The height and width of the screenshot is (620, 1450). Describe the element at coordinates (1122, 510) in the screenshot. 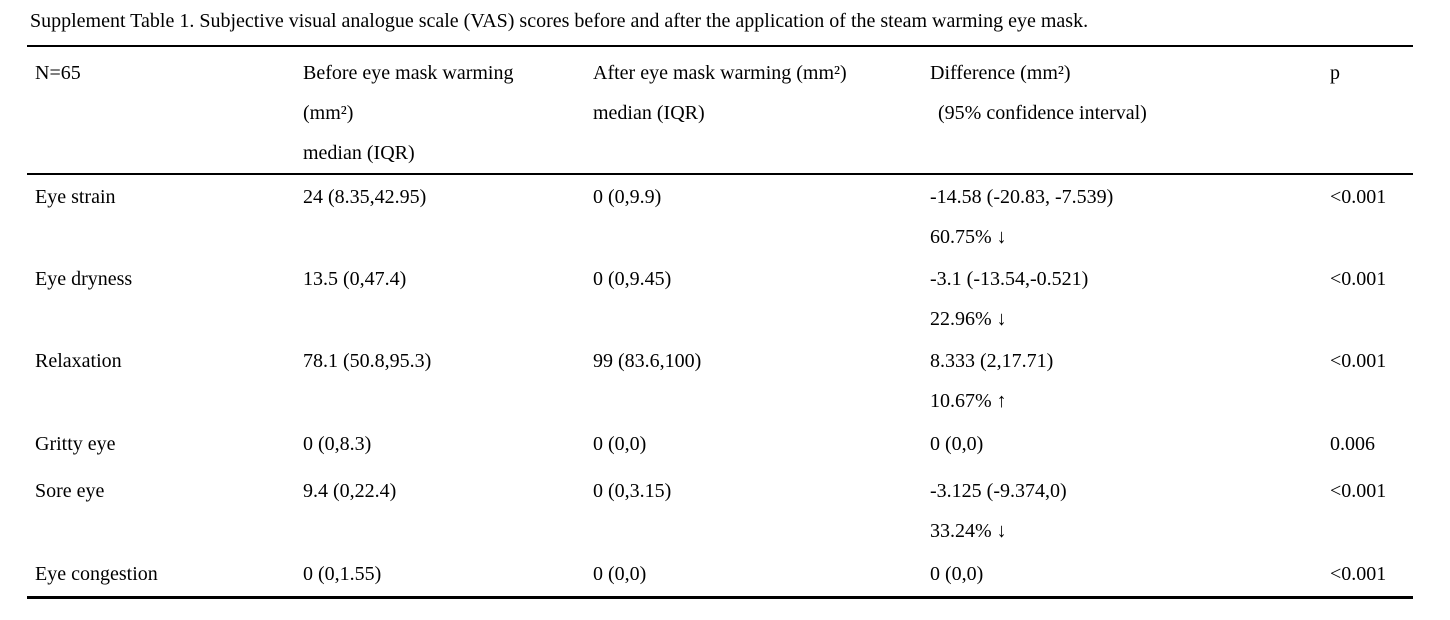

I see `difference-cell: -3.125 (-9.374,0) 33.24% ↓` at that location.